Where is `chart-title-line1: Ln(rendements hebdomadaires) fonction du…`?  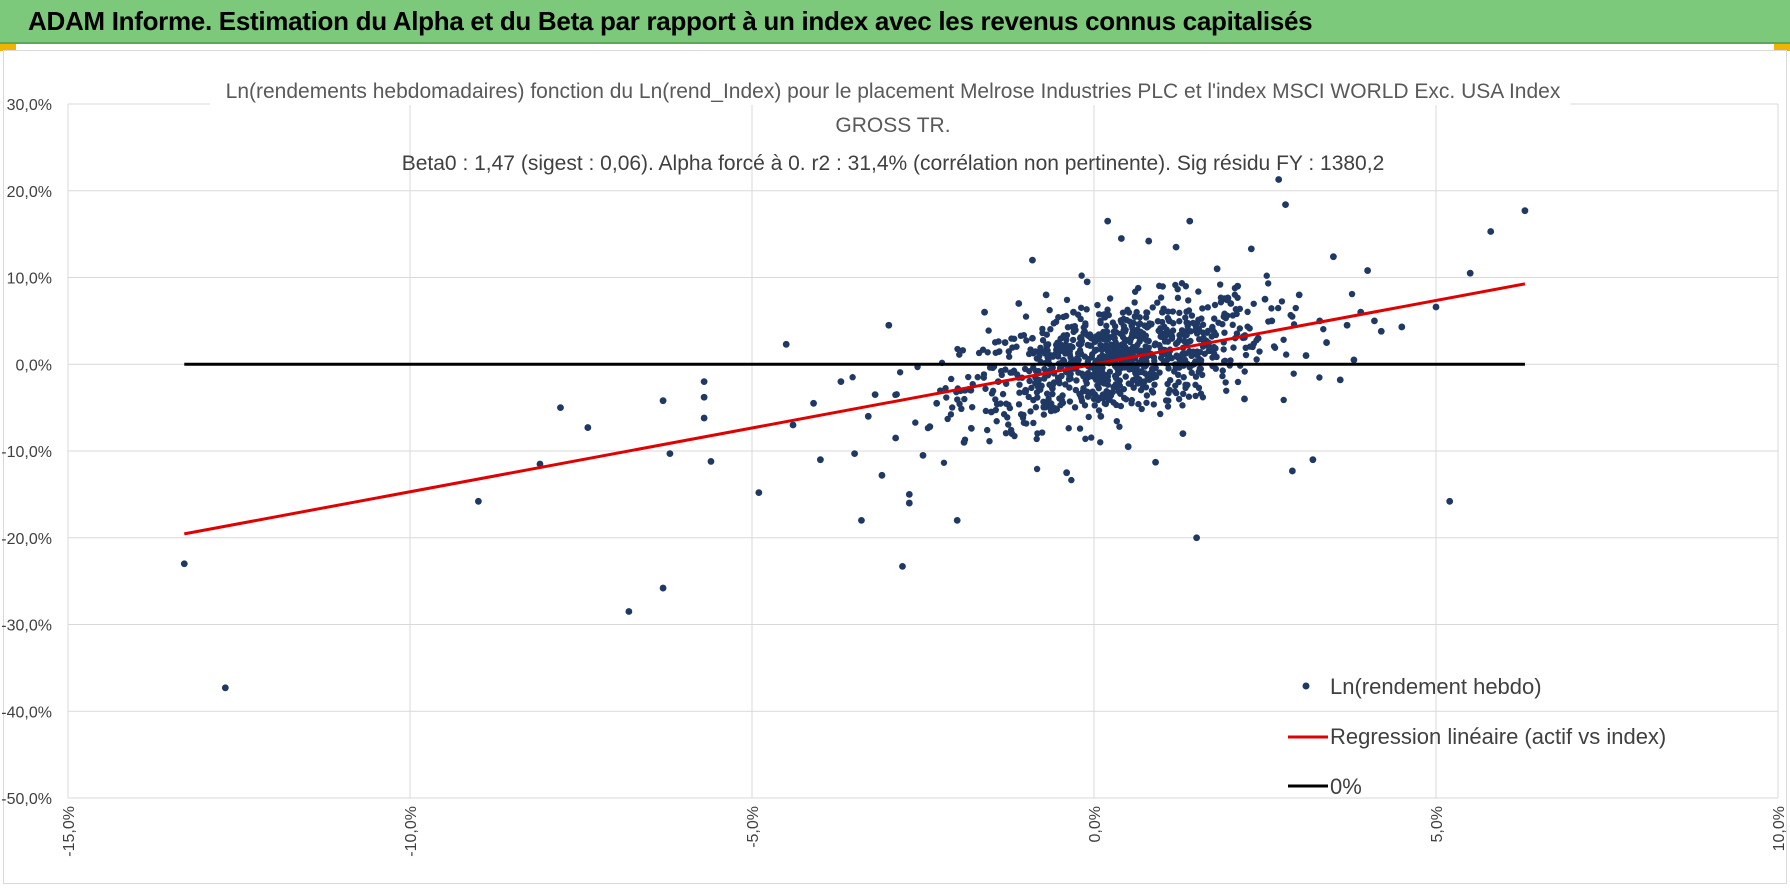 chart-title-line1: Ln(rendements hebdomadaires) fonction du… is located at coordinates (893, 91).